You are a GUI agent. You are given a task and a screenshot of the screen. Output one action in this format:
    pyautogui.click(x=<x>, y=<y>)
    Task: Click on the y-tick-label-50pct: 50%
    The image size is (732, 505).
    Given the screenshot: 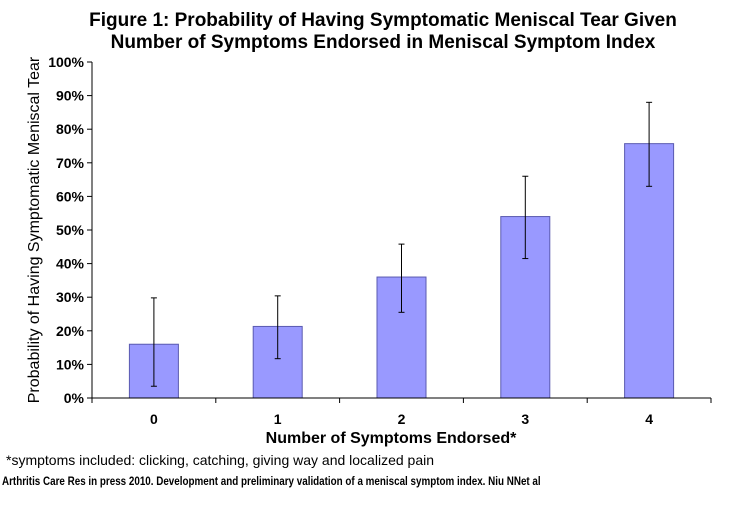 What is the action you would take?
    pyautogui.click(x=70, y=230)
    